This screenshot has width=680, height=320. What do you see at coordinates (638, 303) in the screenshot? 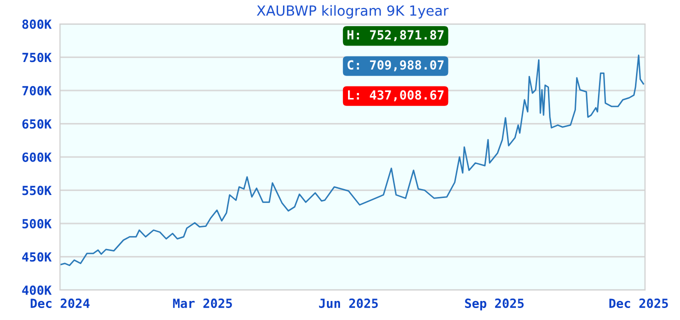
I see `x-tick-label: Dec 2025` at bounding box center [638, 303].